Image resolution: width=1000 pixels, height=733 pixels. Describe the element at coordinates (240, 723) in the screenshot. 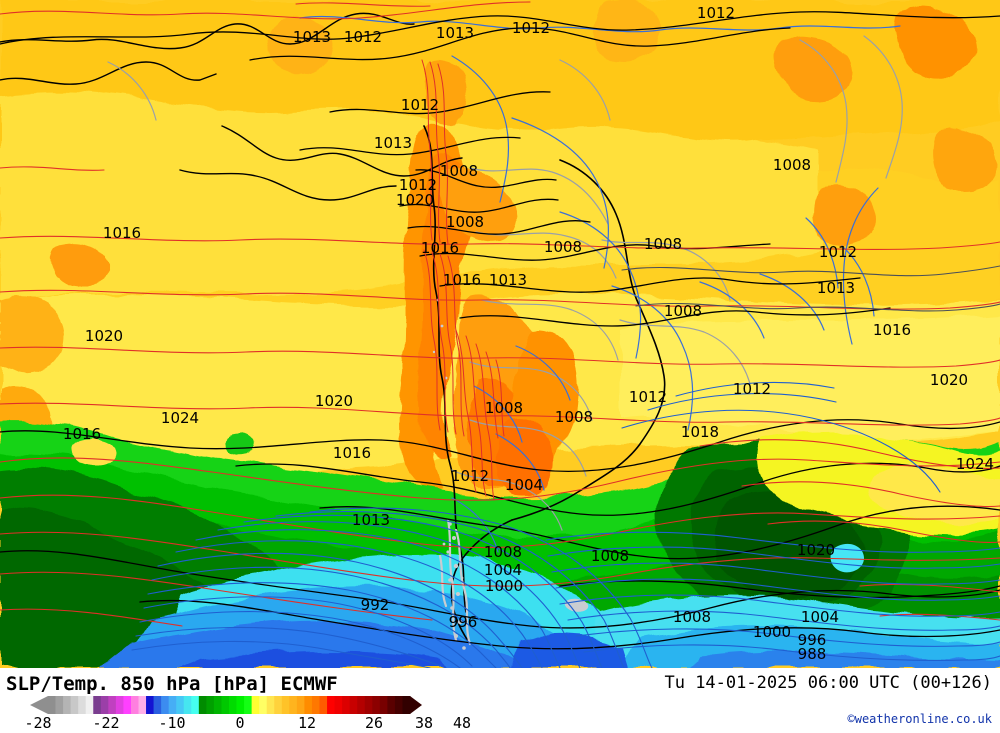

I see `colorbar-tick: 0` at that location.